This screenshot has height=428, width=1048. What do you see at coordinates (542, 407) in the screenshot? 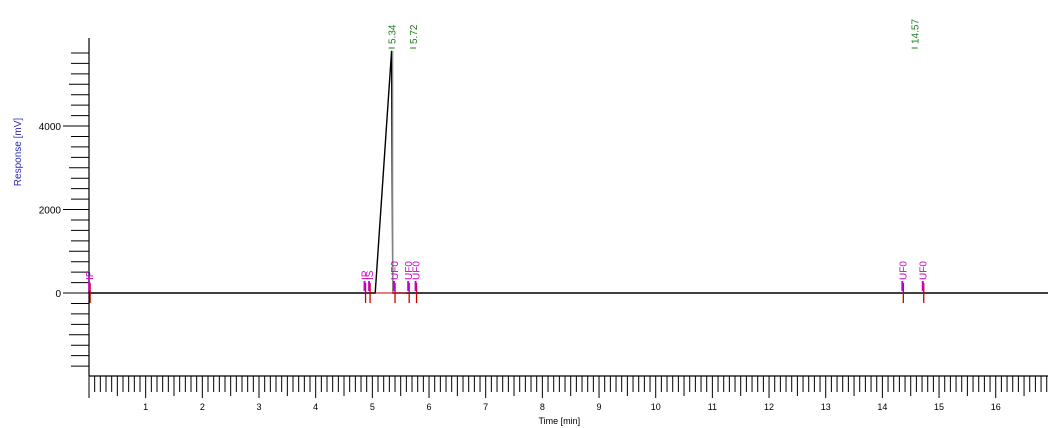
I see `x-tick-label: 8` at bounding box center [542, 407].